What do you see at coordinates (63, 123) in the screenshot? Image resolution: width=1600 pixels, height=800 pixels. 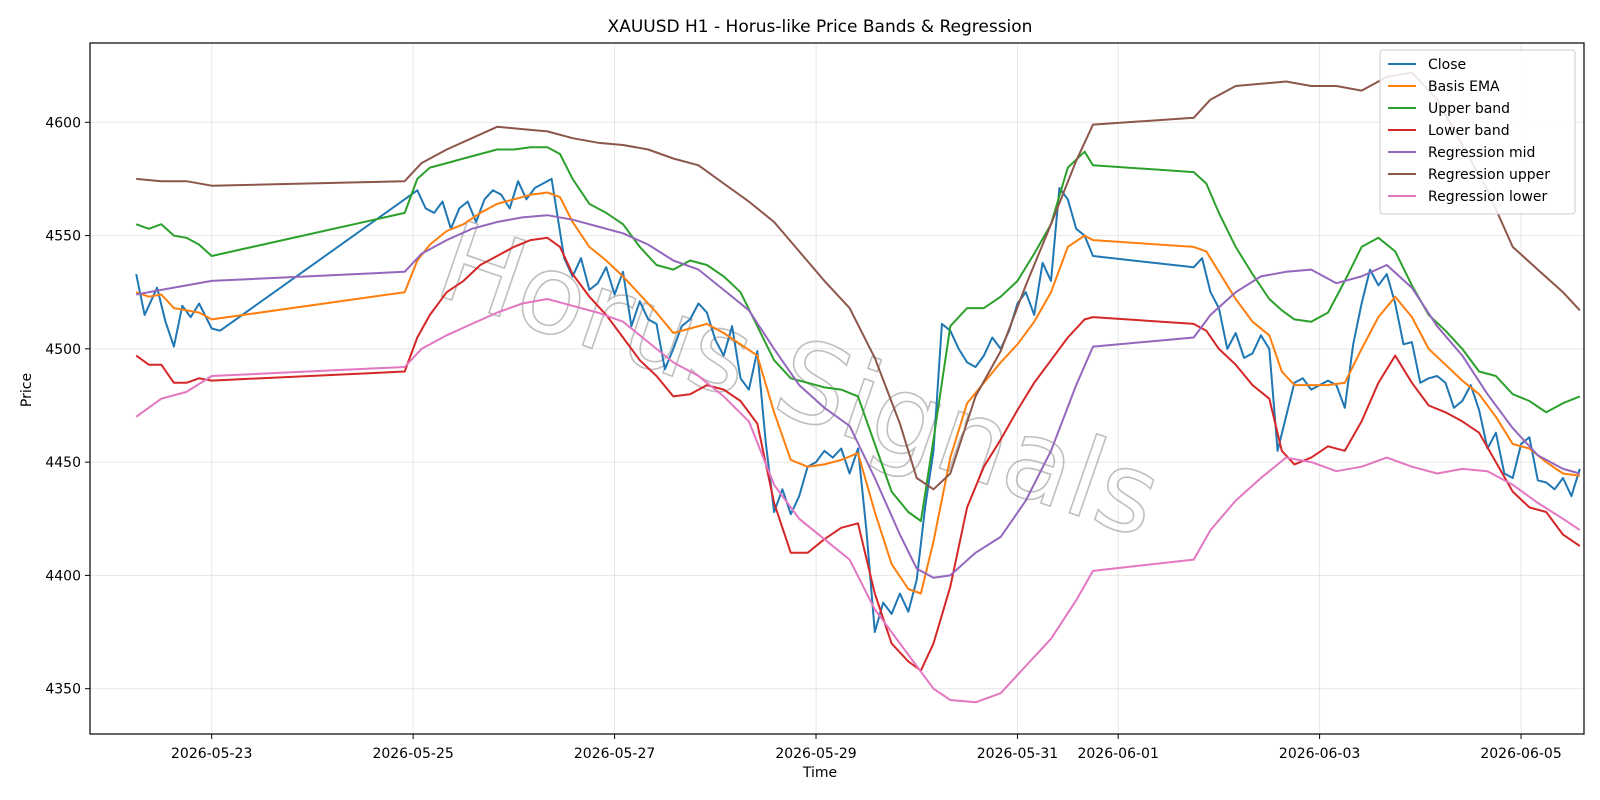 I see `y-tick-label: 4600` at bounding box center [63, 123].